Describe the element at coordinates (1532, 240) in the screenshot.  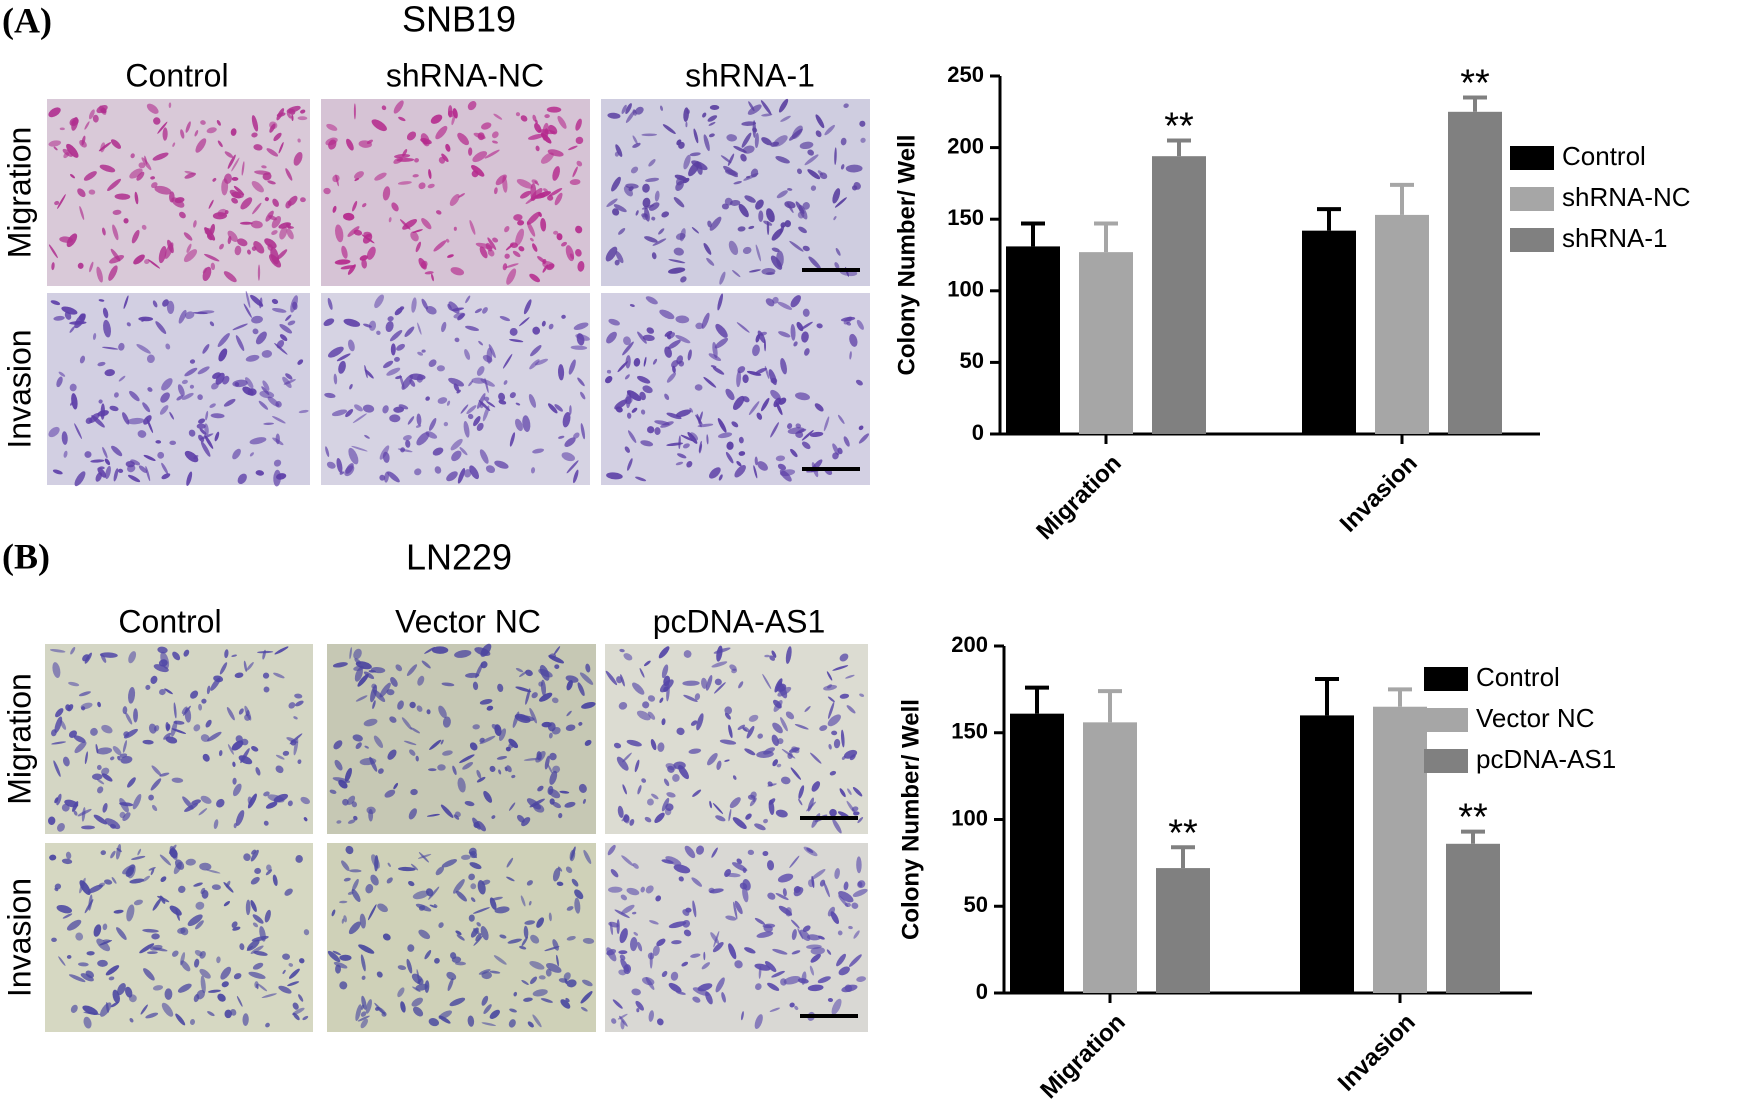
I see `legend-swatch` at that location.